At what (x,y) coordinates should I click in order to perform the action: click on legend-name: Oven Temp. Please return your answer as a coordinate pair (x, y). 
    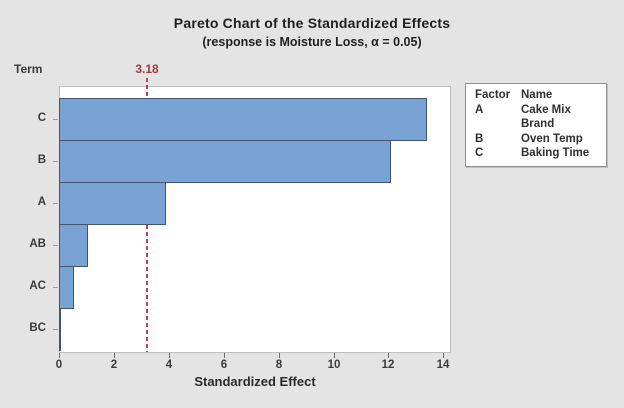
    Looking at the image, I should click on (552, 138).